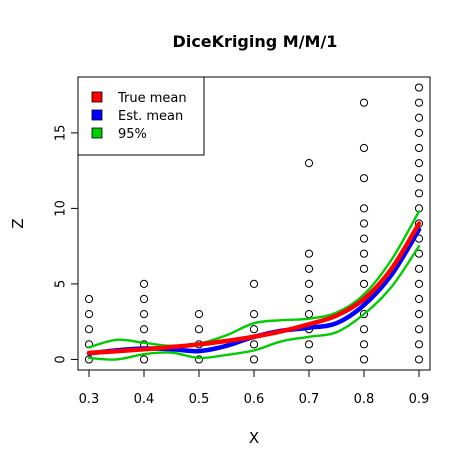 Image resolution: width=469 pixels, height=468 pixels. Describe the element at coordinates (89, 399) in the screenshot. I see `x-tick-label: 0.3` at that location.